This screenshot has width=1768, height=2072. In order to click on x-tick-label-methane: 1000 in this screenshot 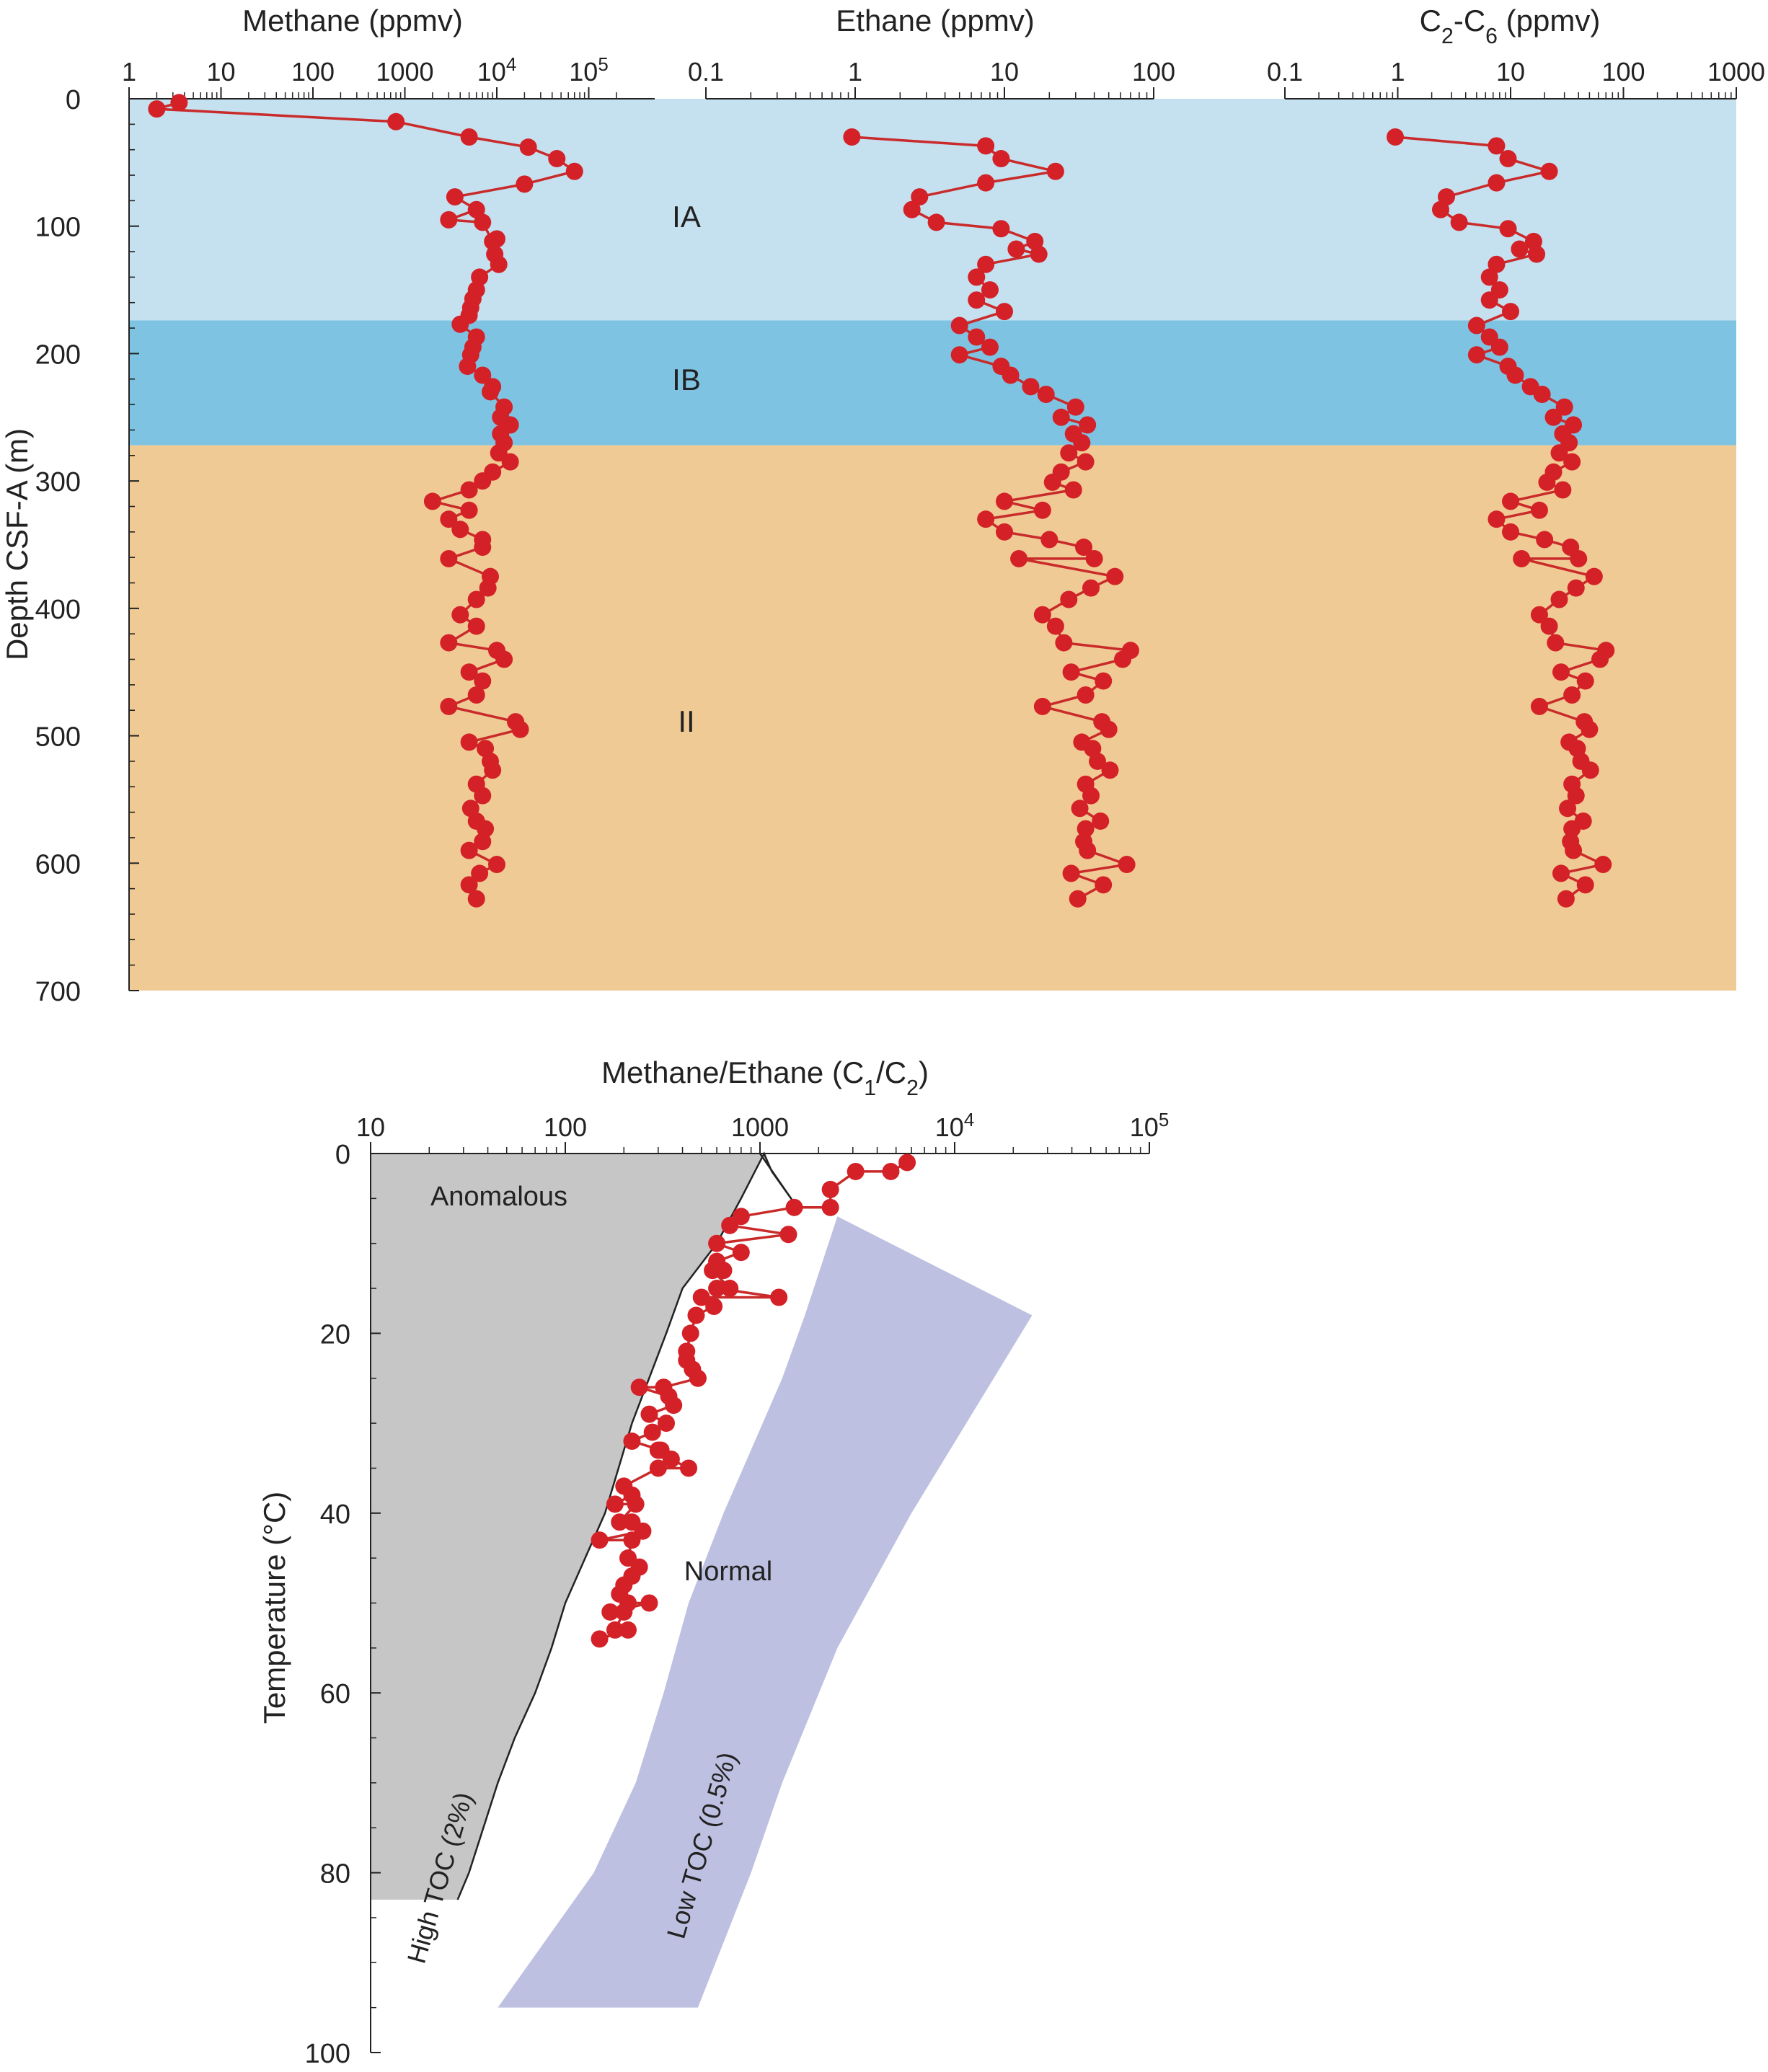, I will do `click(404, 72)`.